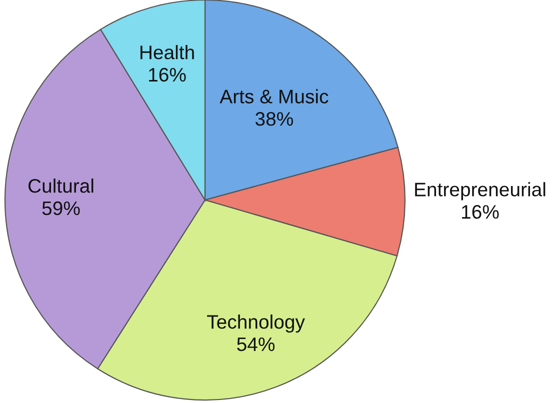 The width and height of the screenshot is (558, 403). I want to click on slice-label: Arts & Music, so click(274, 96).